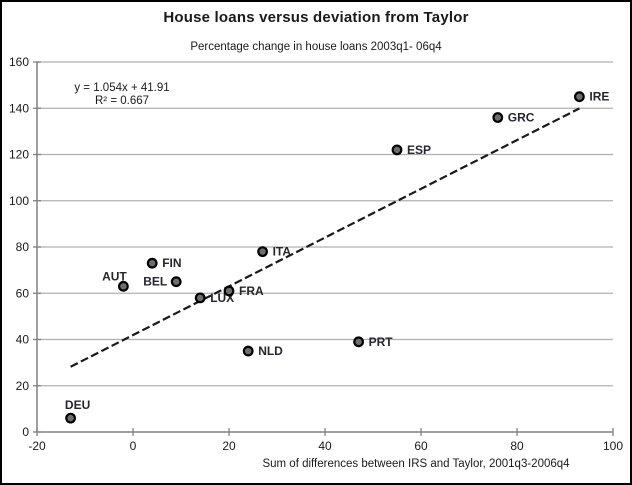 The width and height of the screenshot is (632, 485). Describe the element at coordinates (155, 282) in the screenshot. I see `point-label-BEL: BEL` at that location.